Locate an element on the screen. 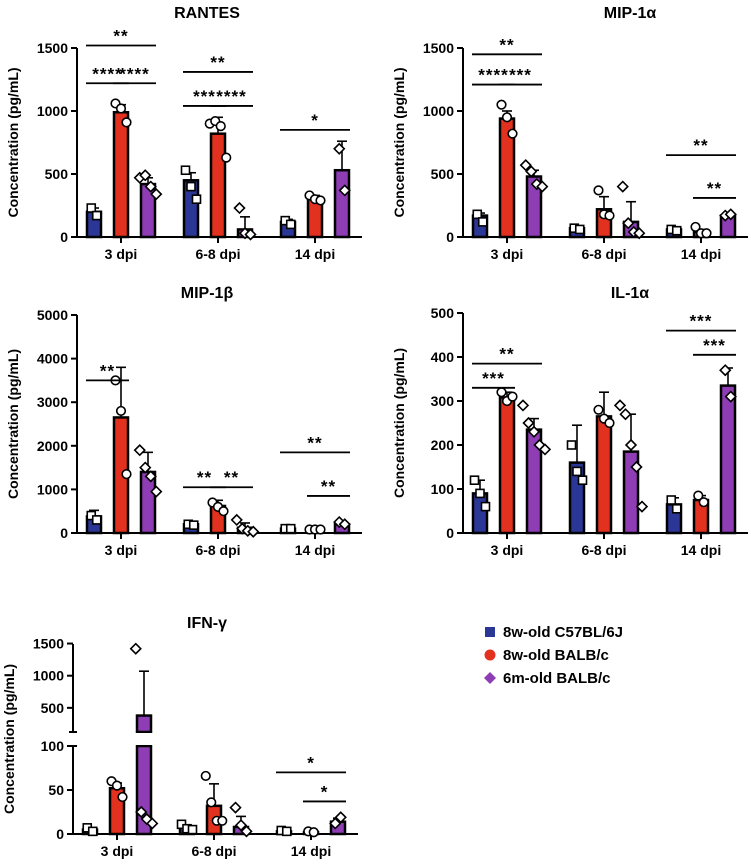  y-tick-label: 300 is located at coordinates (443, 401).